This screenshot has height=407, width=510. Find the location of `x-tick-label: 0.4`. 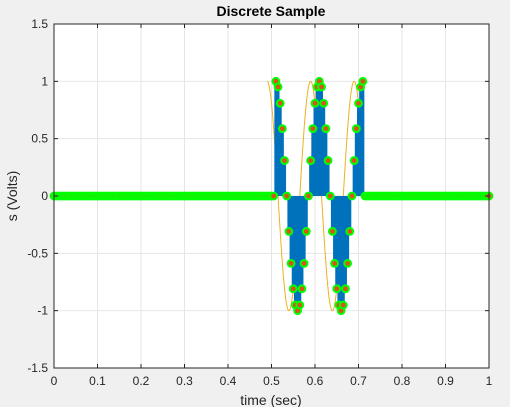

x-tick-label: 0.4 is located at coordinates (228, 381).